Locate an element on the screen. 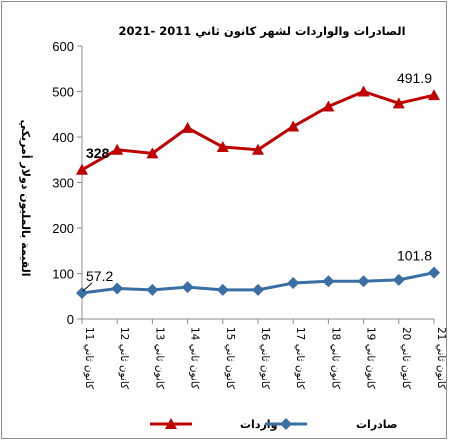 The image size is (450, 442). x-tick-label: كانون ثاني 16 is located at coordinates (265, 358).